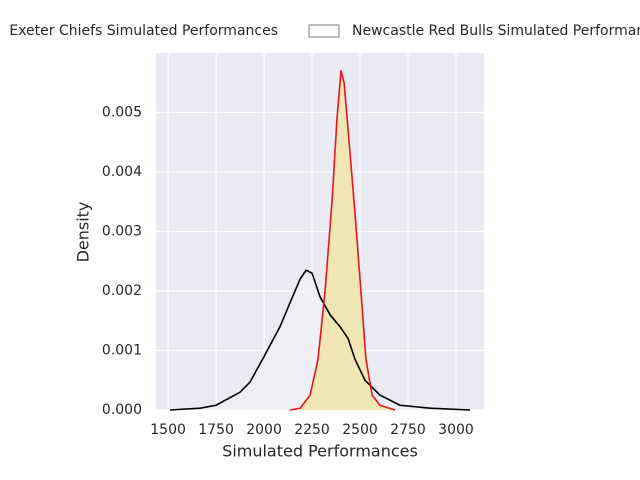 This screenshot has height=480, width=640. Describe the element at coordinates (143, 31) in the screenshot. I see `legend-label: Exeter Chiefs Simulated Performances` at that location.